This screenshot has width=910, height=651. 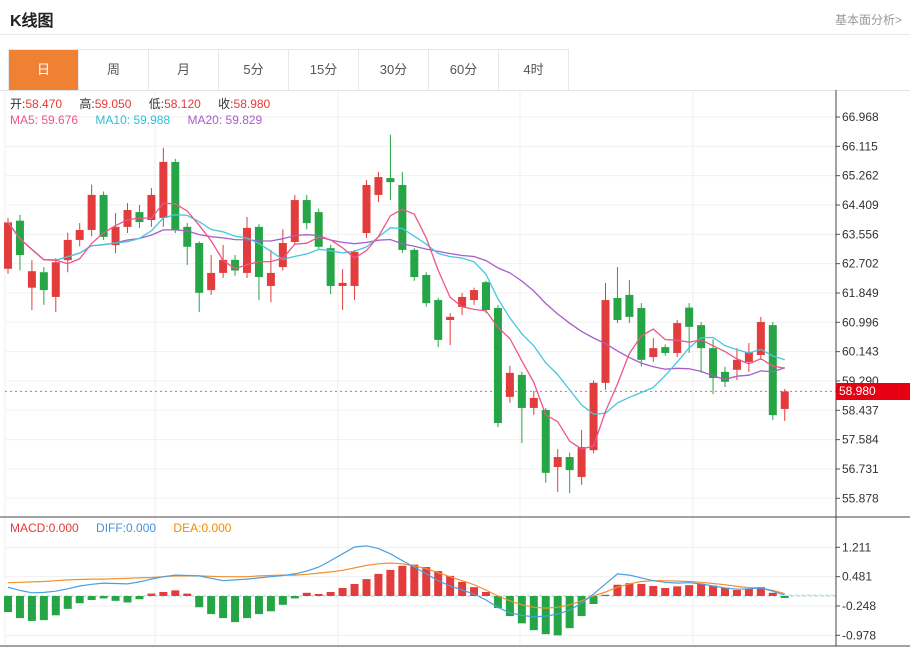 What do you see at coordinates (860, 117) in the screenshot?
I see `price-tick-label: 66.968` at bounding box center [860, 117].